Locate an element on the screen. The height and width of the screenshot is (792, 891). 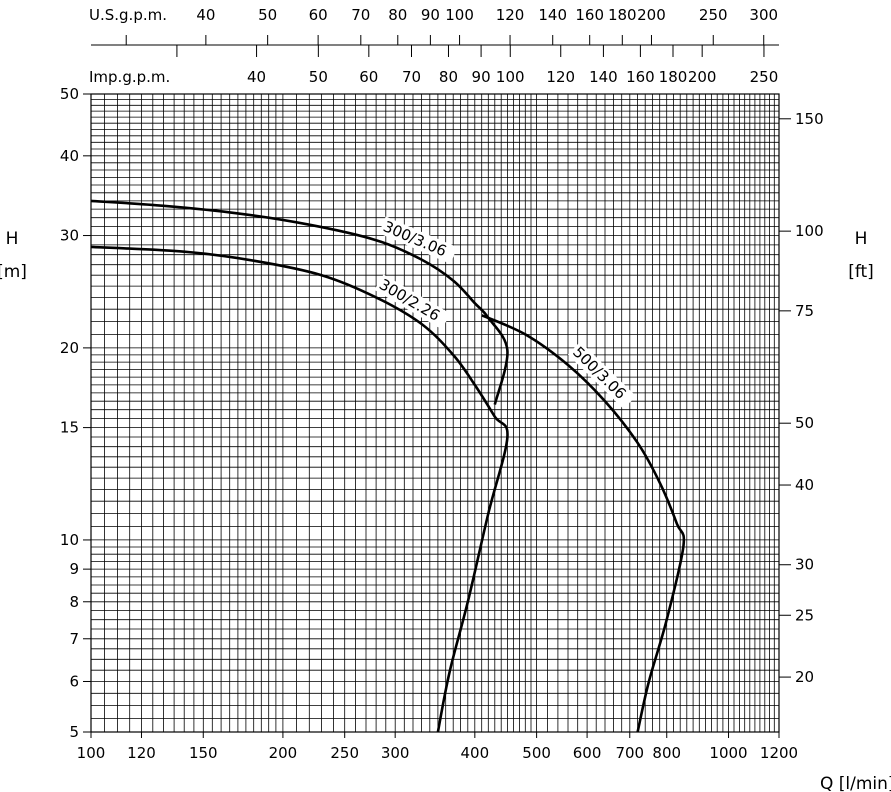
x-tick-label: 100 is located at coordinates (91, 753).